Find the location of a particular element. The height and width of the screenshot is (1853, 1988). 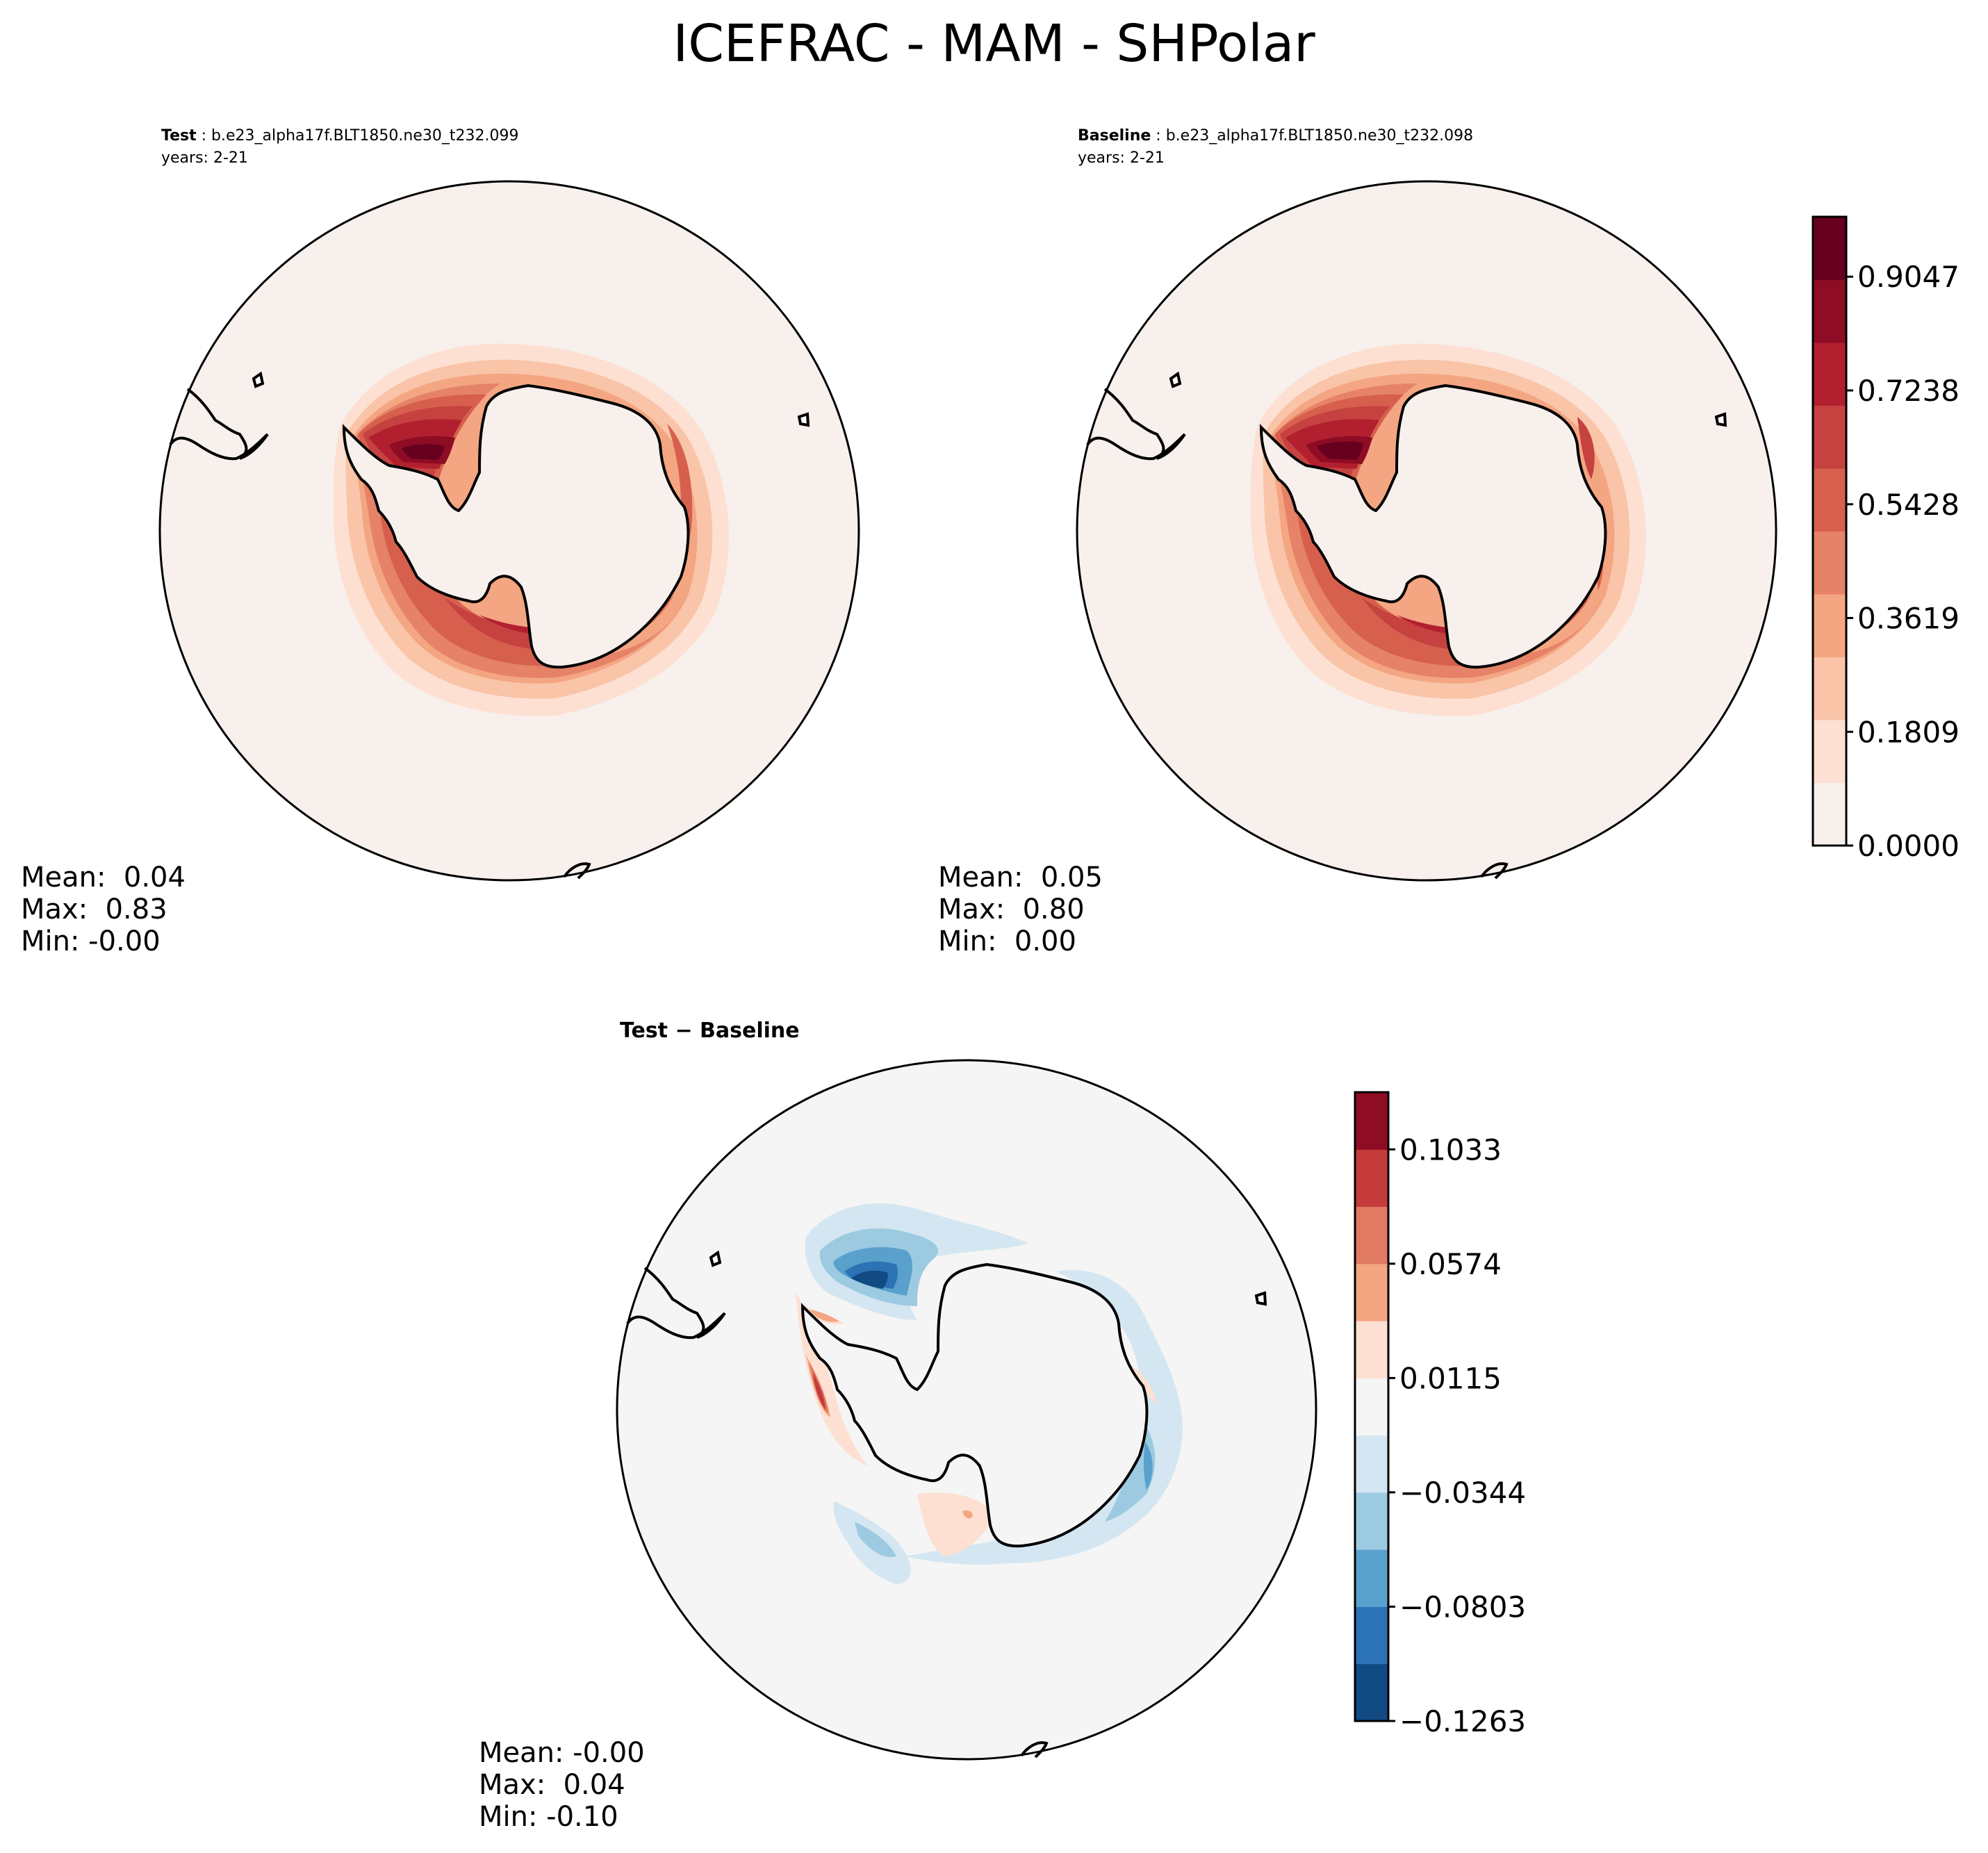

baseline-south-georgia-island is located at coordinates (1175, 379).